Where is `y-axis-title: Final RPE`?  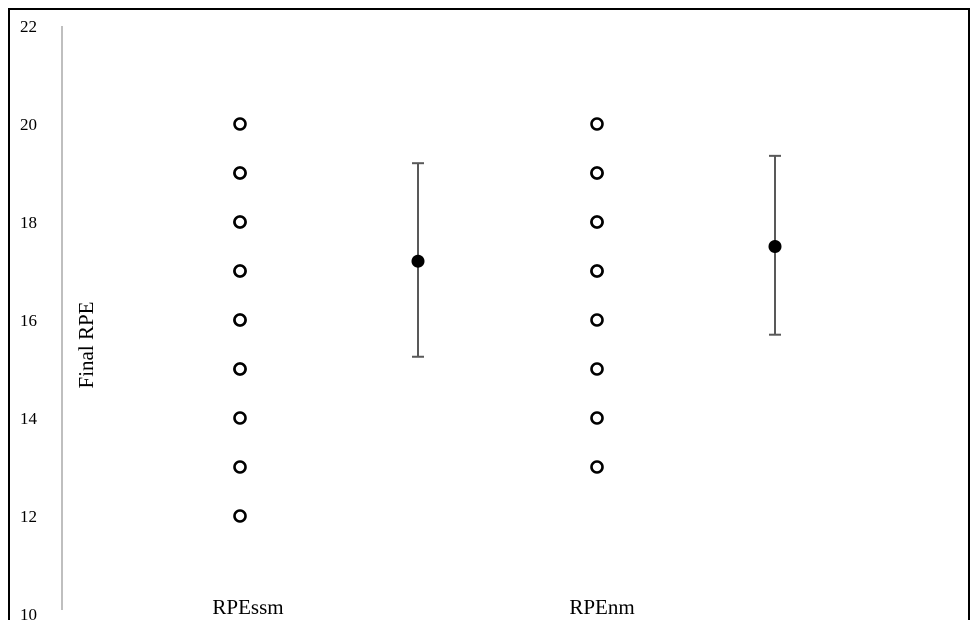 y-axis-title: Final RPE is located at coordinates (86, 345).